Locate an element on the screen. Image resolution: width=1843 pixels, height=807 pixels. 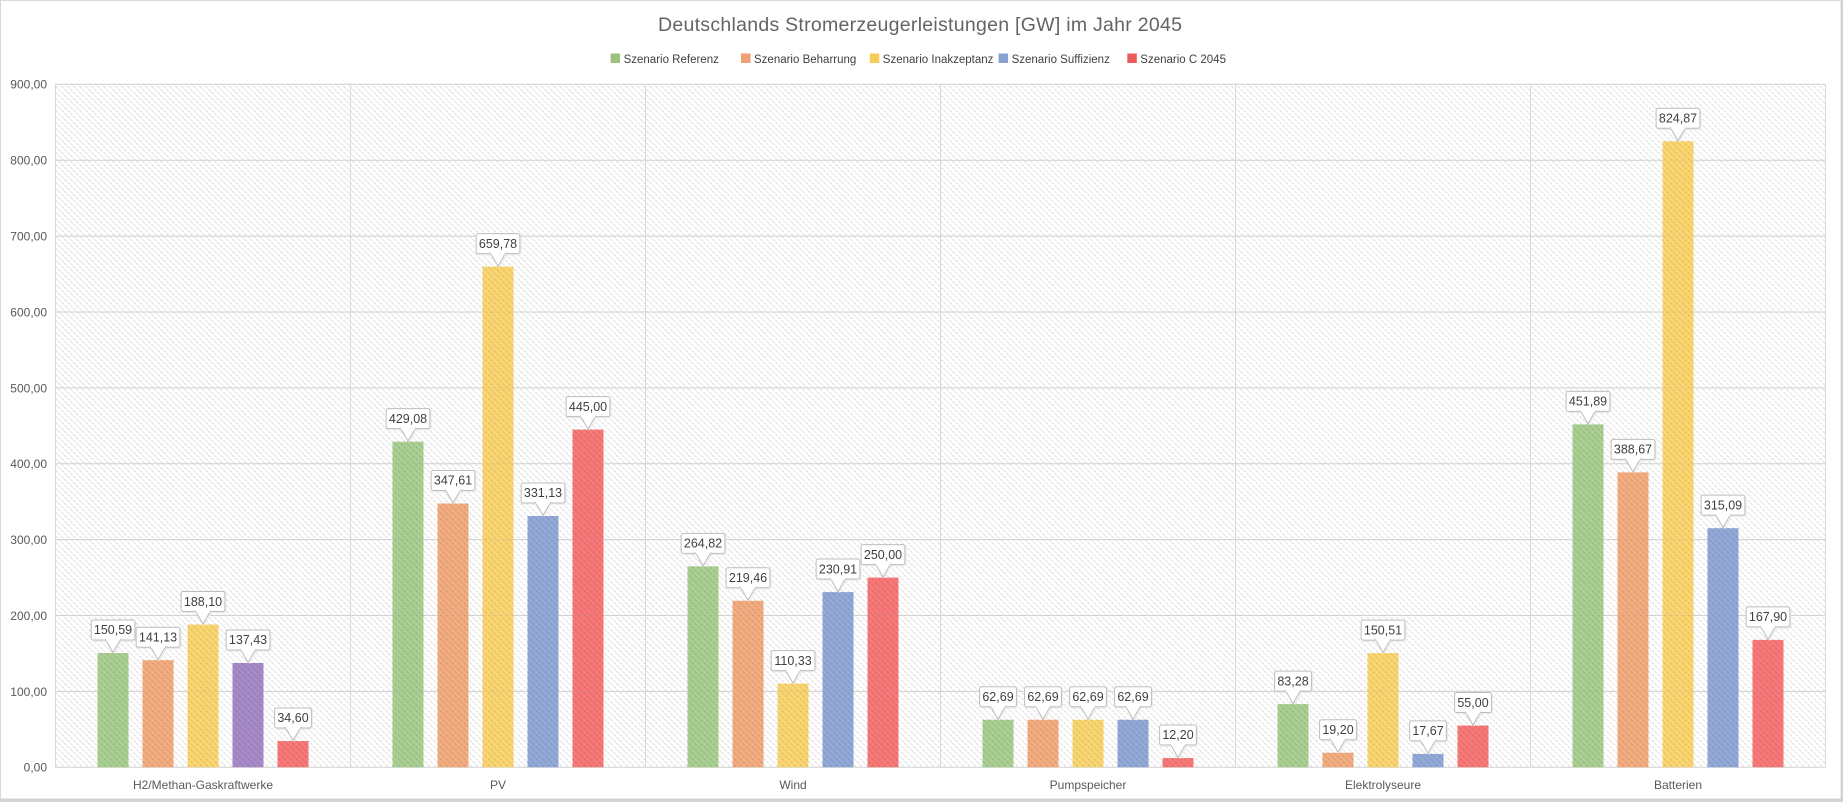
svg-text: 300,00 is located at coordinates (28, 540).